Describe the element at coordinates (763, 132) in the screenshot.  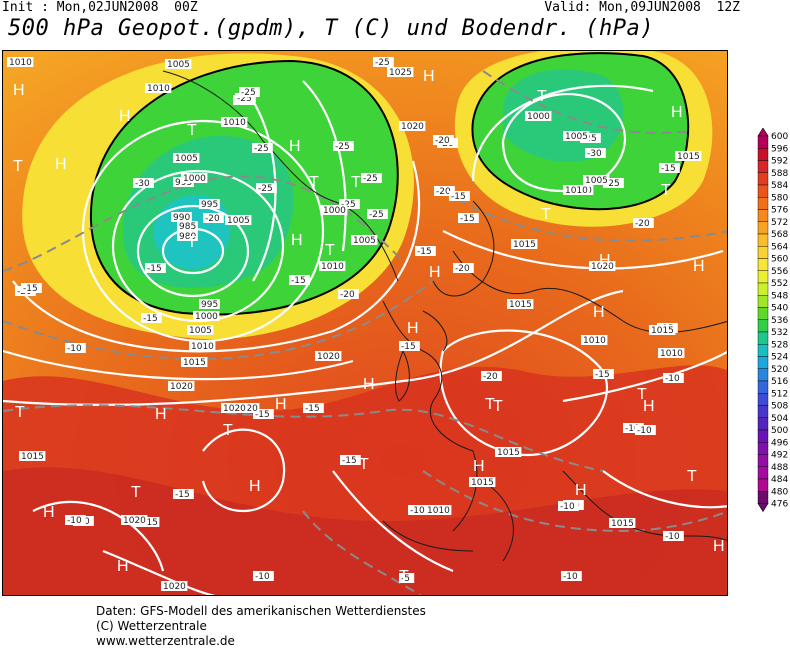
I see `color-scale-arrow-top` at that location.